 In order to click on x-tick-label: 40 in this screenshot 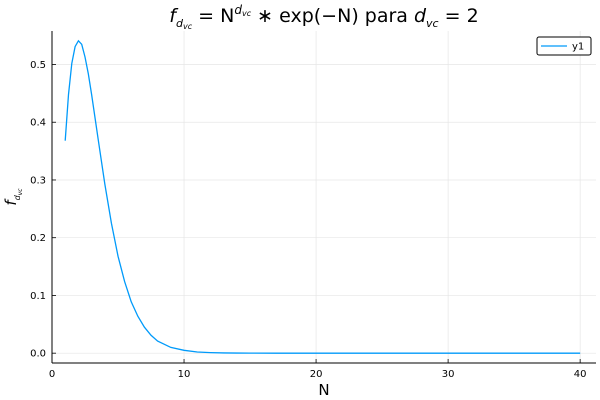, I will do `click(580, 374)`.